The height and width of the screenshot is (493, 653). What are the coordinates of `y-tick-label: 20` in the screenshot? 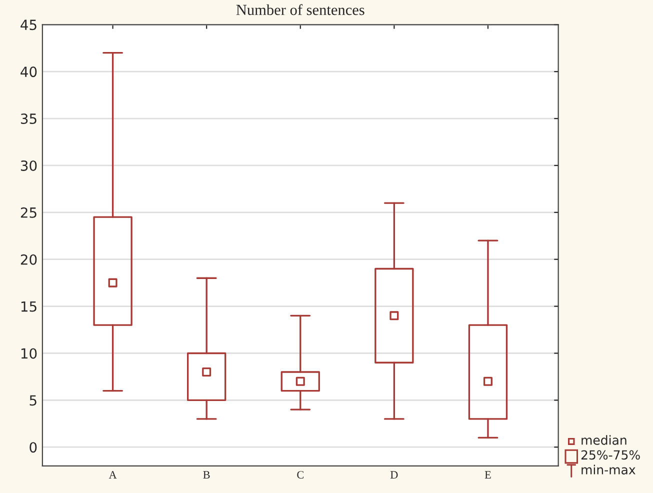 It's located at (28, 259).